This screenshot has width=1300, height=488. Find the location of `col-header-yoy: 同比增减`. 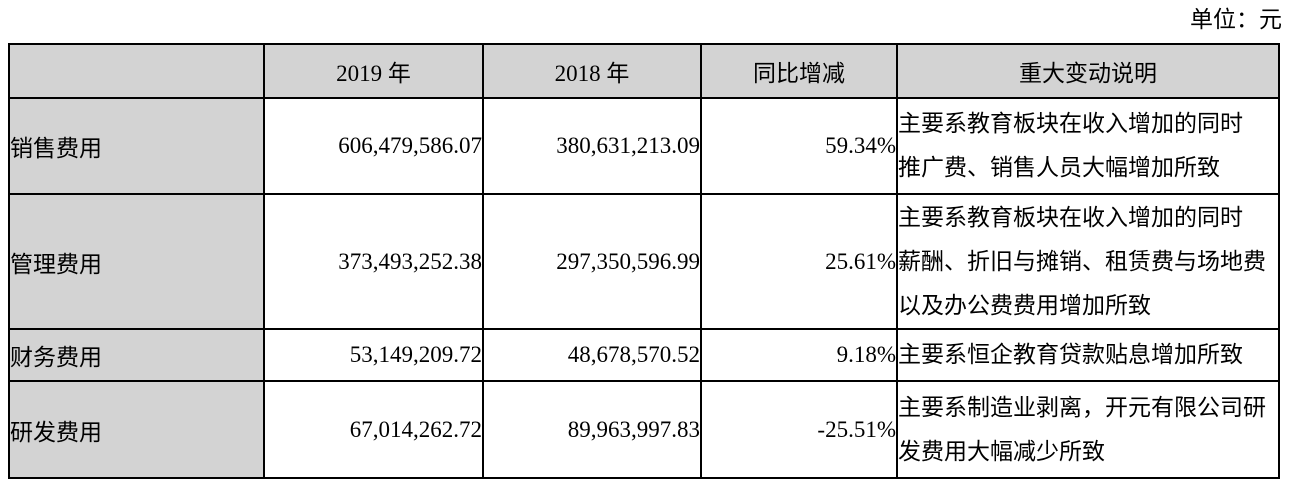

col-header-yoy: 同比增减 is located at coordinates (799, 71).